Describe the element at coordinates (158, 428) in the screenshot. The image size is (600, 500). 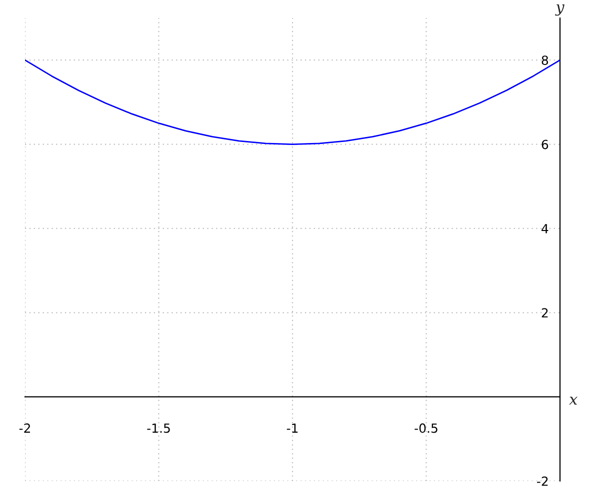
I see `x-tick-label: -1.5` at that location.